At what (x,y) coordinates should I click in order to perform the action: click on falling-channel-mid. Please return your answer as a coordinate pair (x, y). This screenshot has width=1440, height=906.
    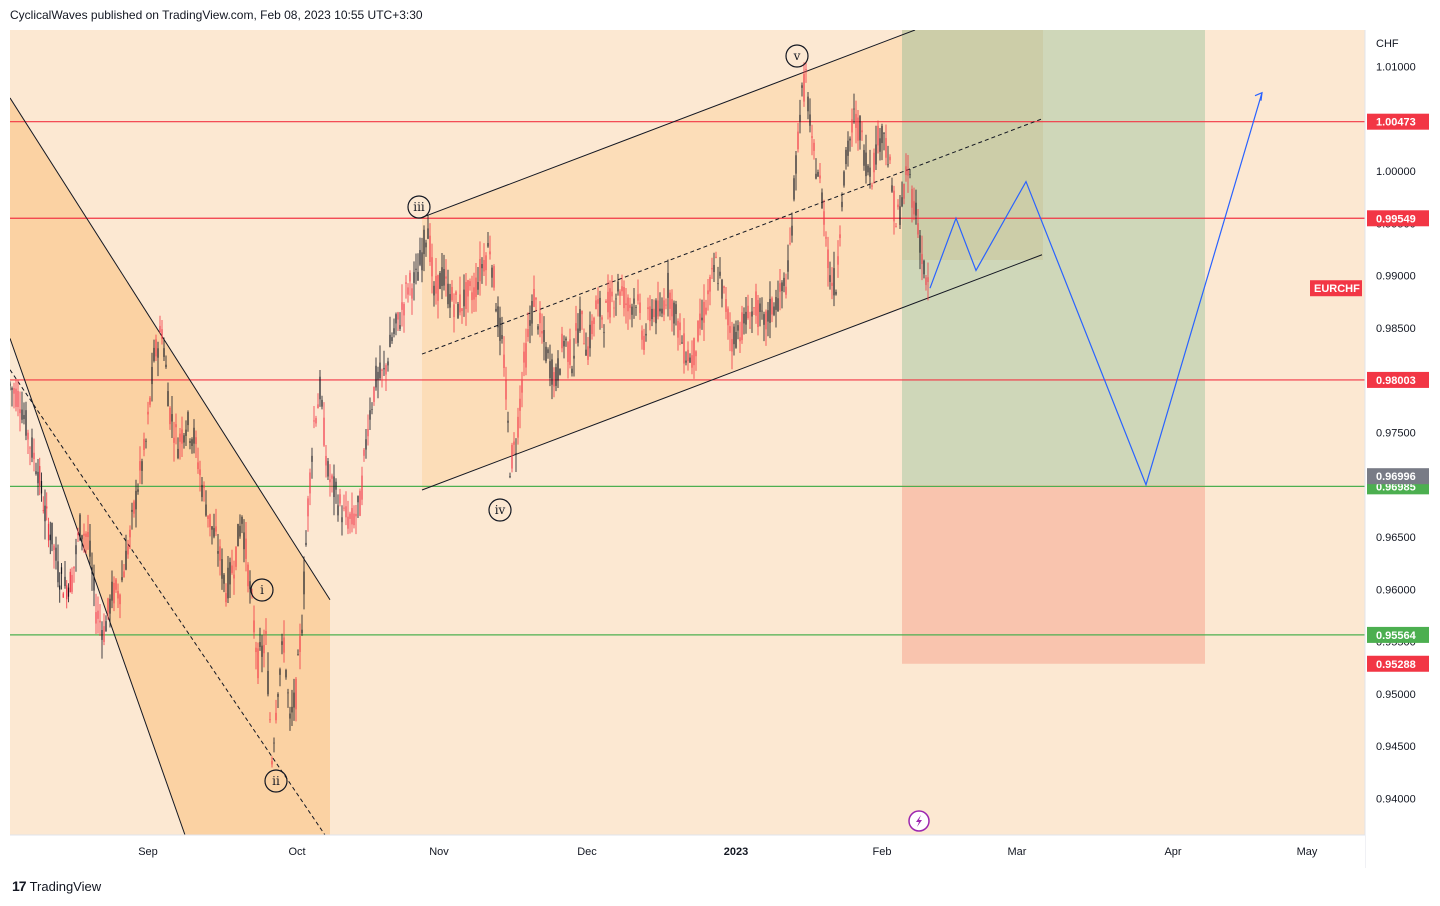
    Looking at the image, I should click on (168, 602).